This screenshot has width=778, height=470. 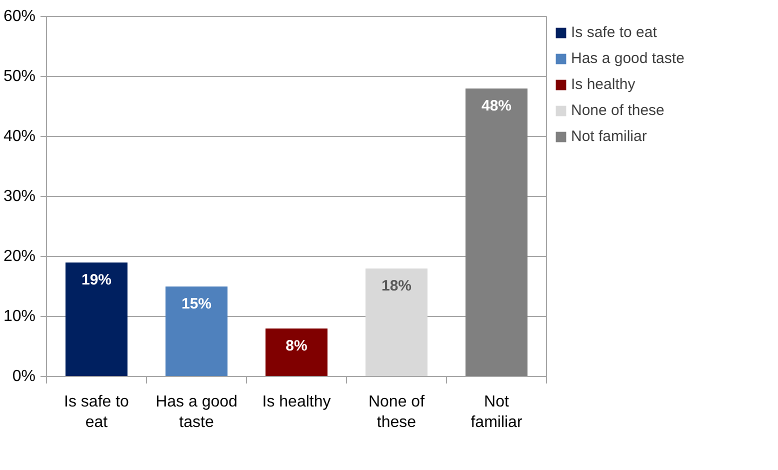 What do you see at coordinates (19, 76) in the screenshot?
I see `y-tick-label: 50%` at bounding box center [19, 76].